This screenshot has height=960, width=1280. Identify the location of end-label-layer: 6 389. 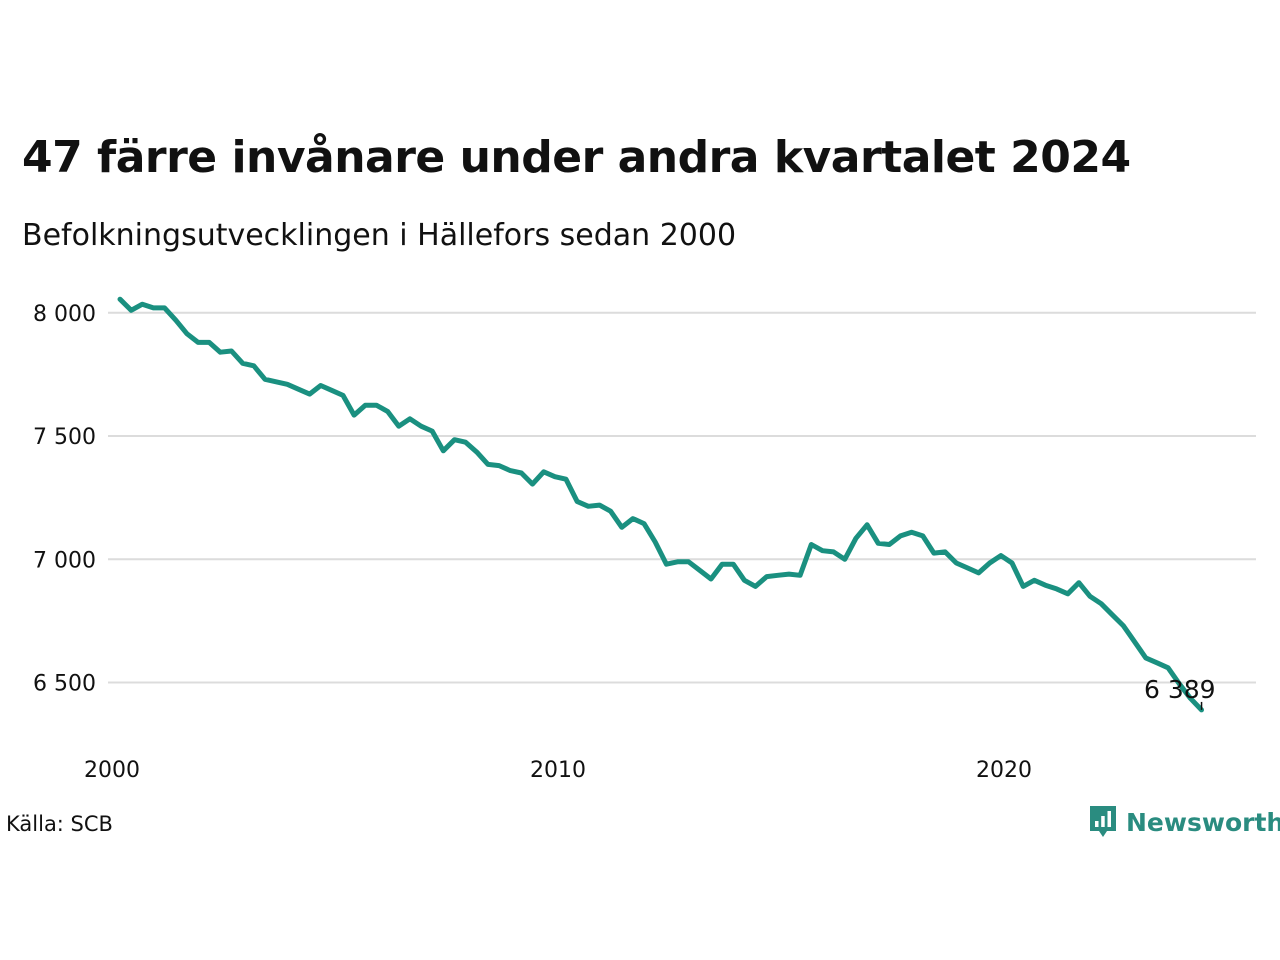
(1180, 692).